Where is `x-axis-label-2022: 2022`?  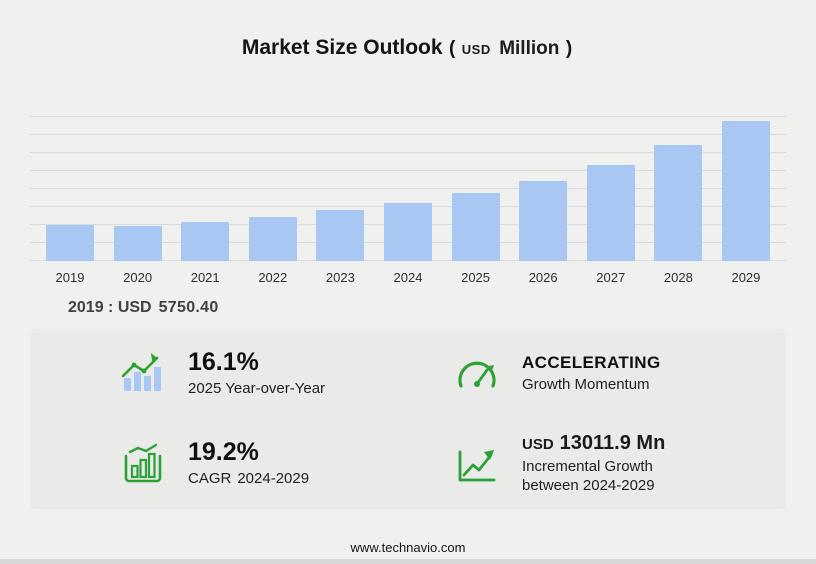 x-axis-label-2022: 2022 is located at coordinates (273, 277).